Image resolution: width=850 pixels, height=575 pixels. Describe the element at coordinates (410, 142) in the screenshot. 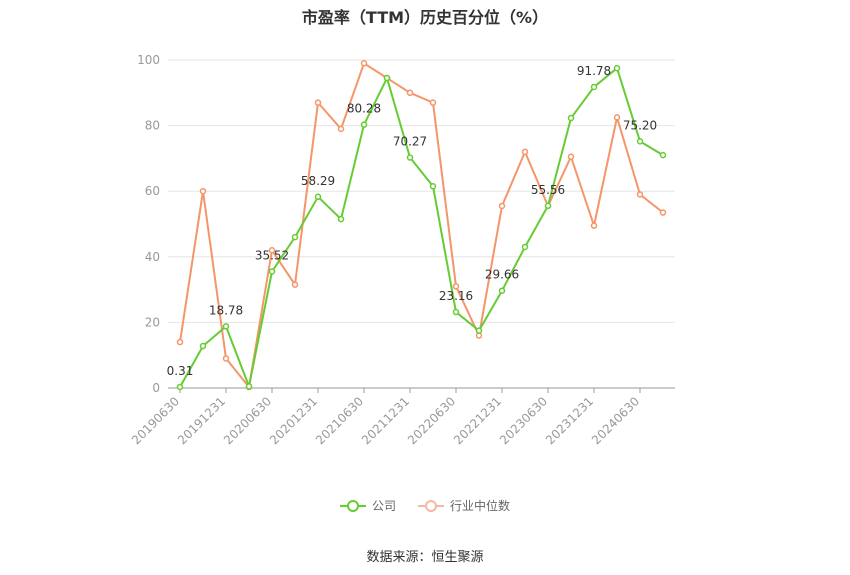

I see `data-label: 70.27` at that location.